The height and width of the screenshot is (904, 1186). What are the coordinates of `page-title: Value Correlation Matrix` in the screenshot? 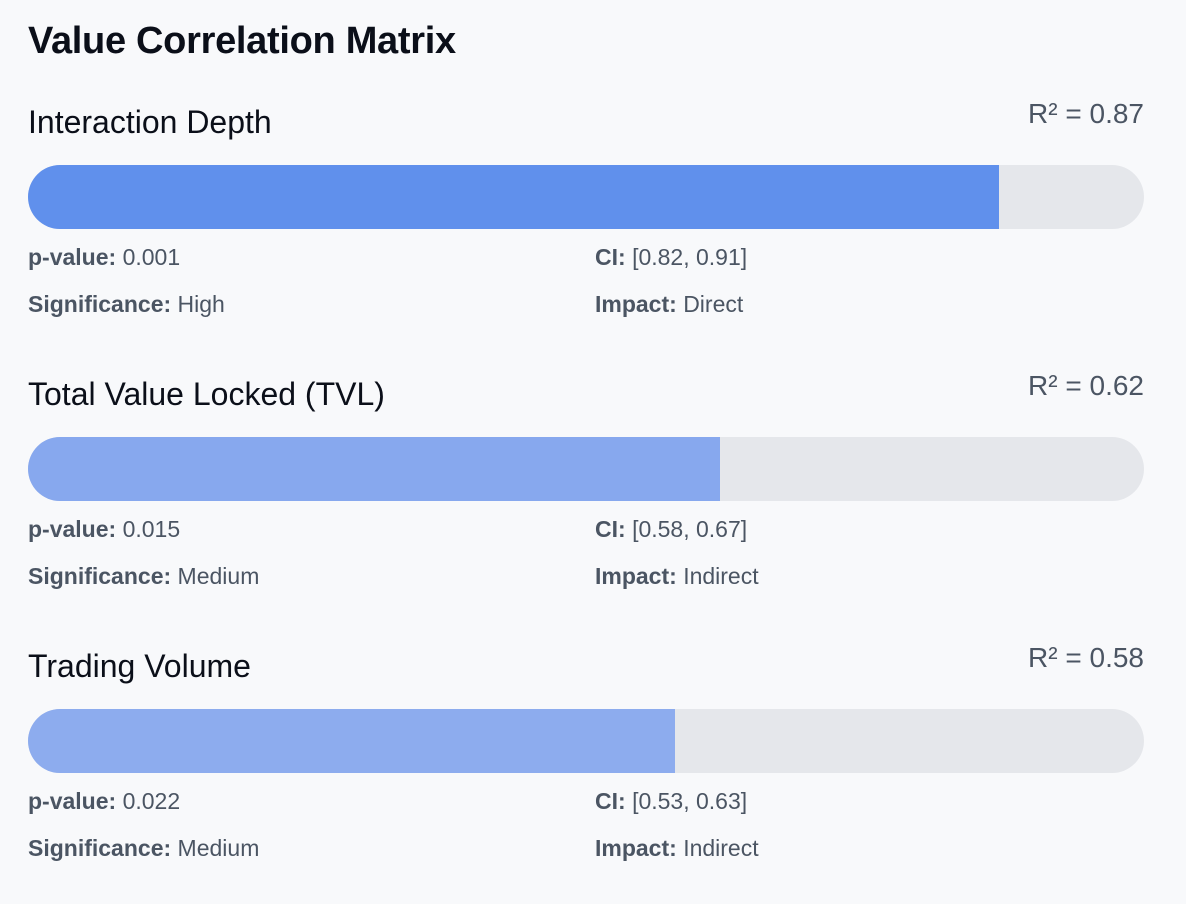 It's located at (242, 41).